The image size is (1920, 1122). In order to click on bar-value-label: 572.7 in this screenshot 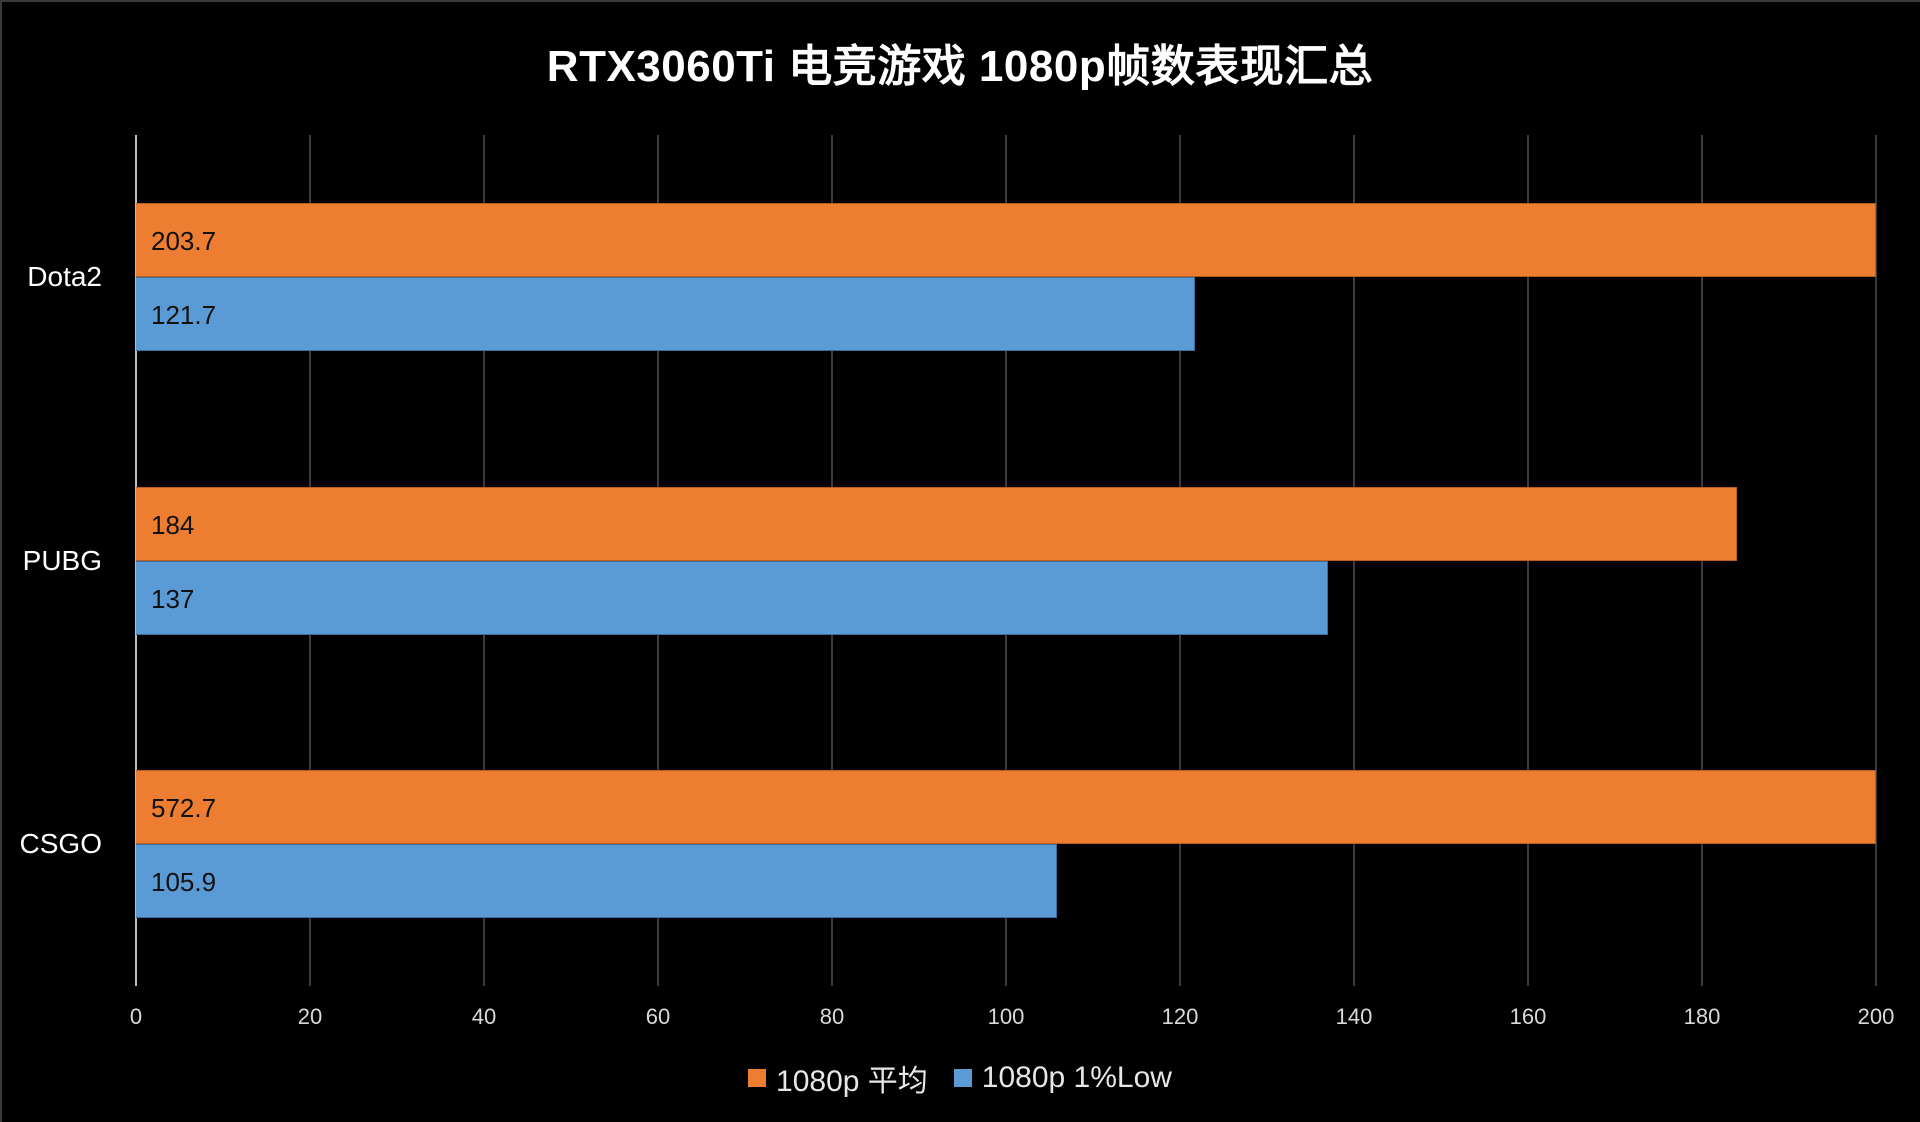, I will do `click(184, 808)`.